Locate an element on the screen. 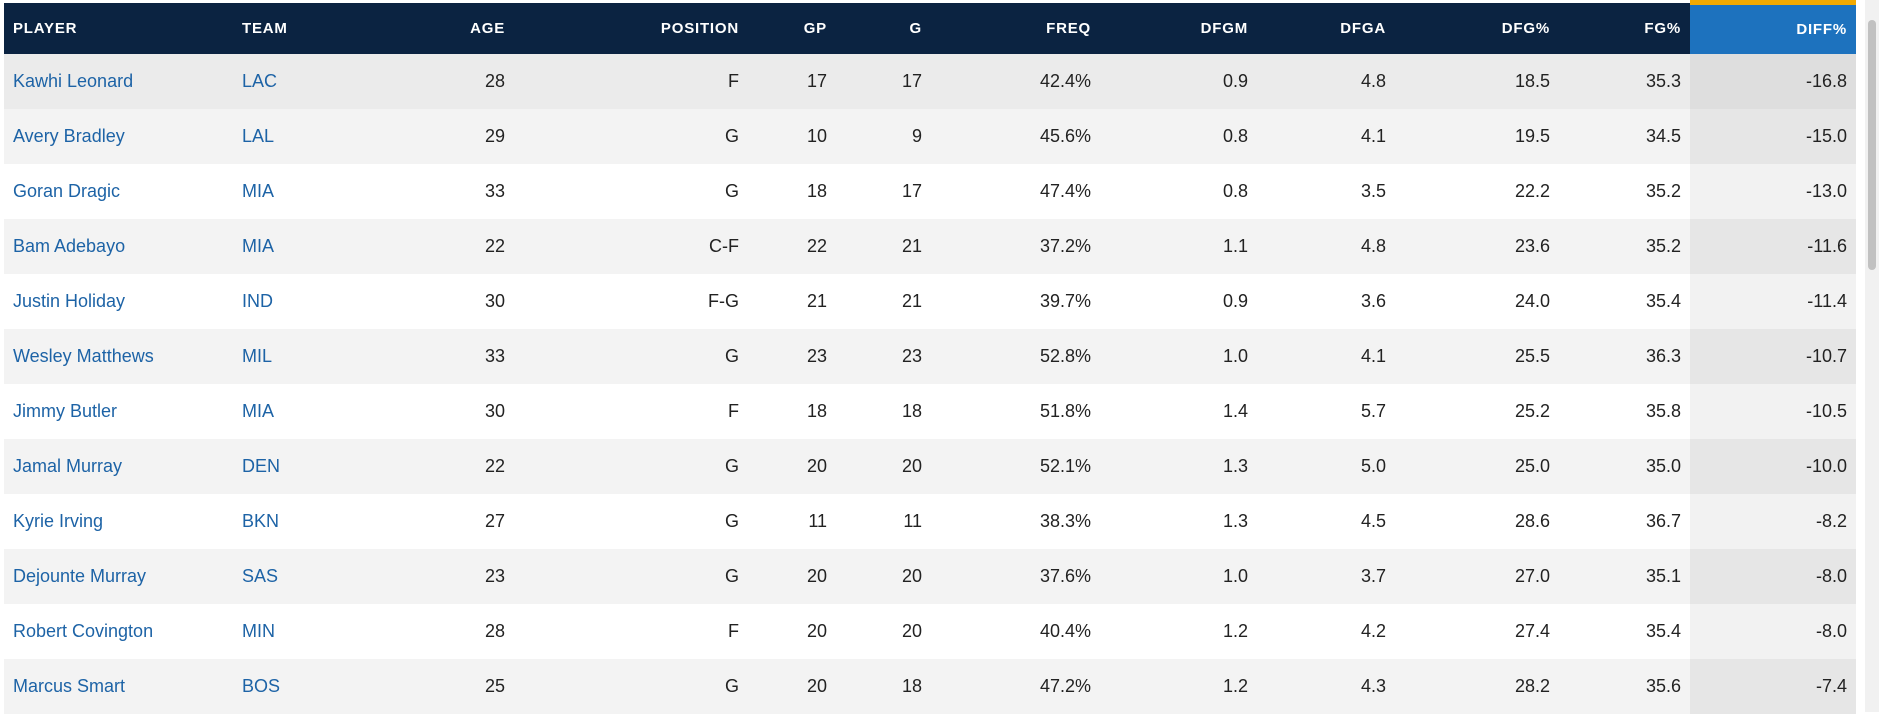 The width and height of the screenshot is (1879, 714). player-link: Dejounte Murray is located at coordinates (80, 575).